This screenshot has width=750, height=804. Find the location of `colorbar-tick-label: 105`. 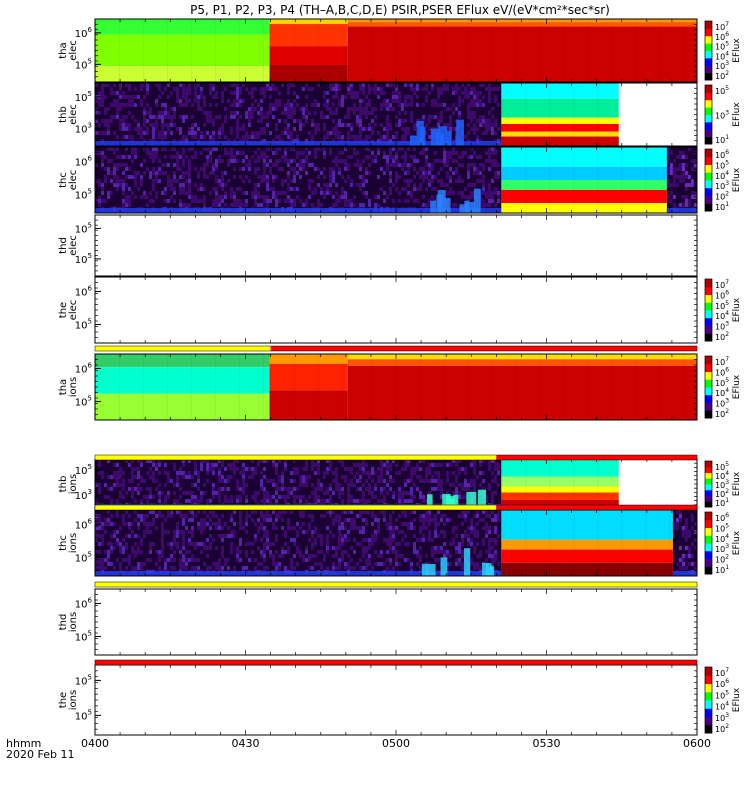

colorbar-tick-label: 105 is located at coordinates (722, 527).